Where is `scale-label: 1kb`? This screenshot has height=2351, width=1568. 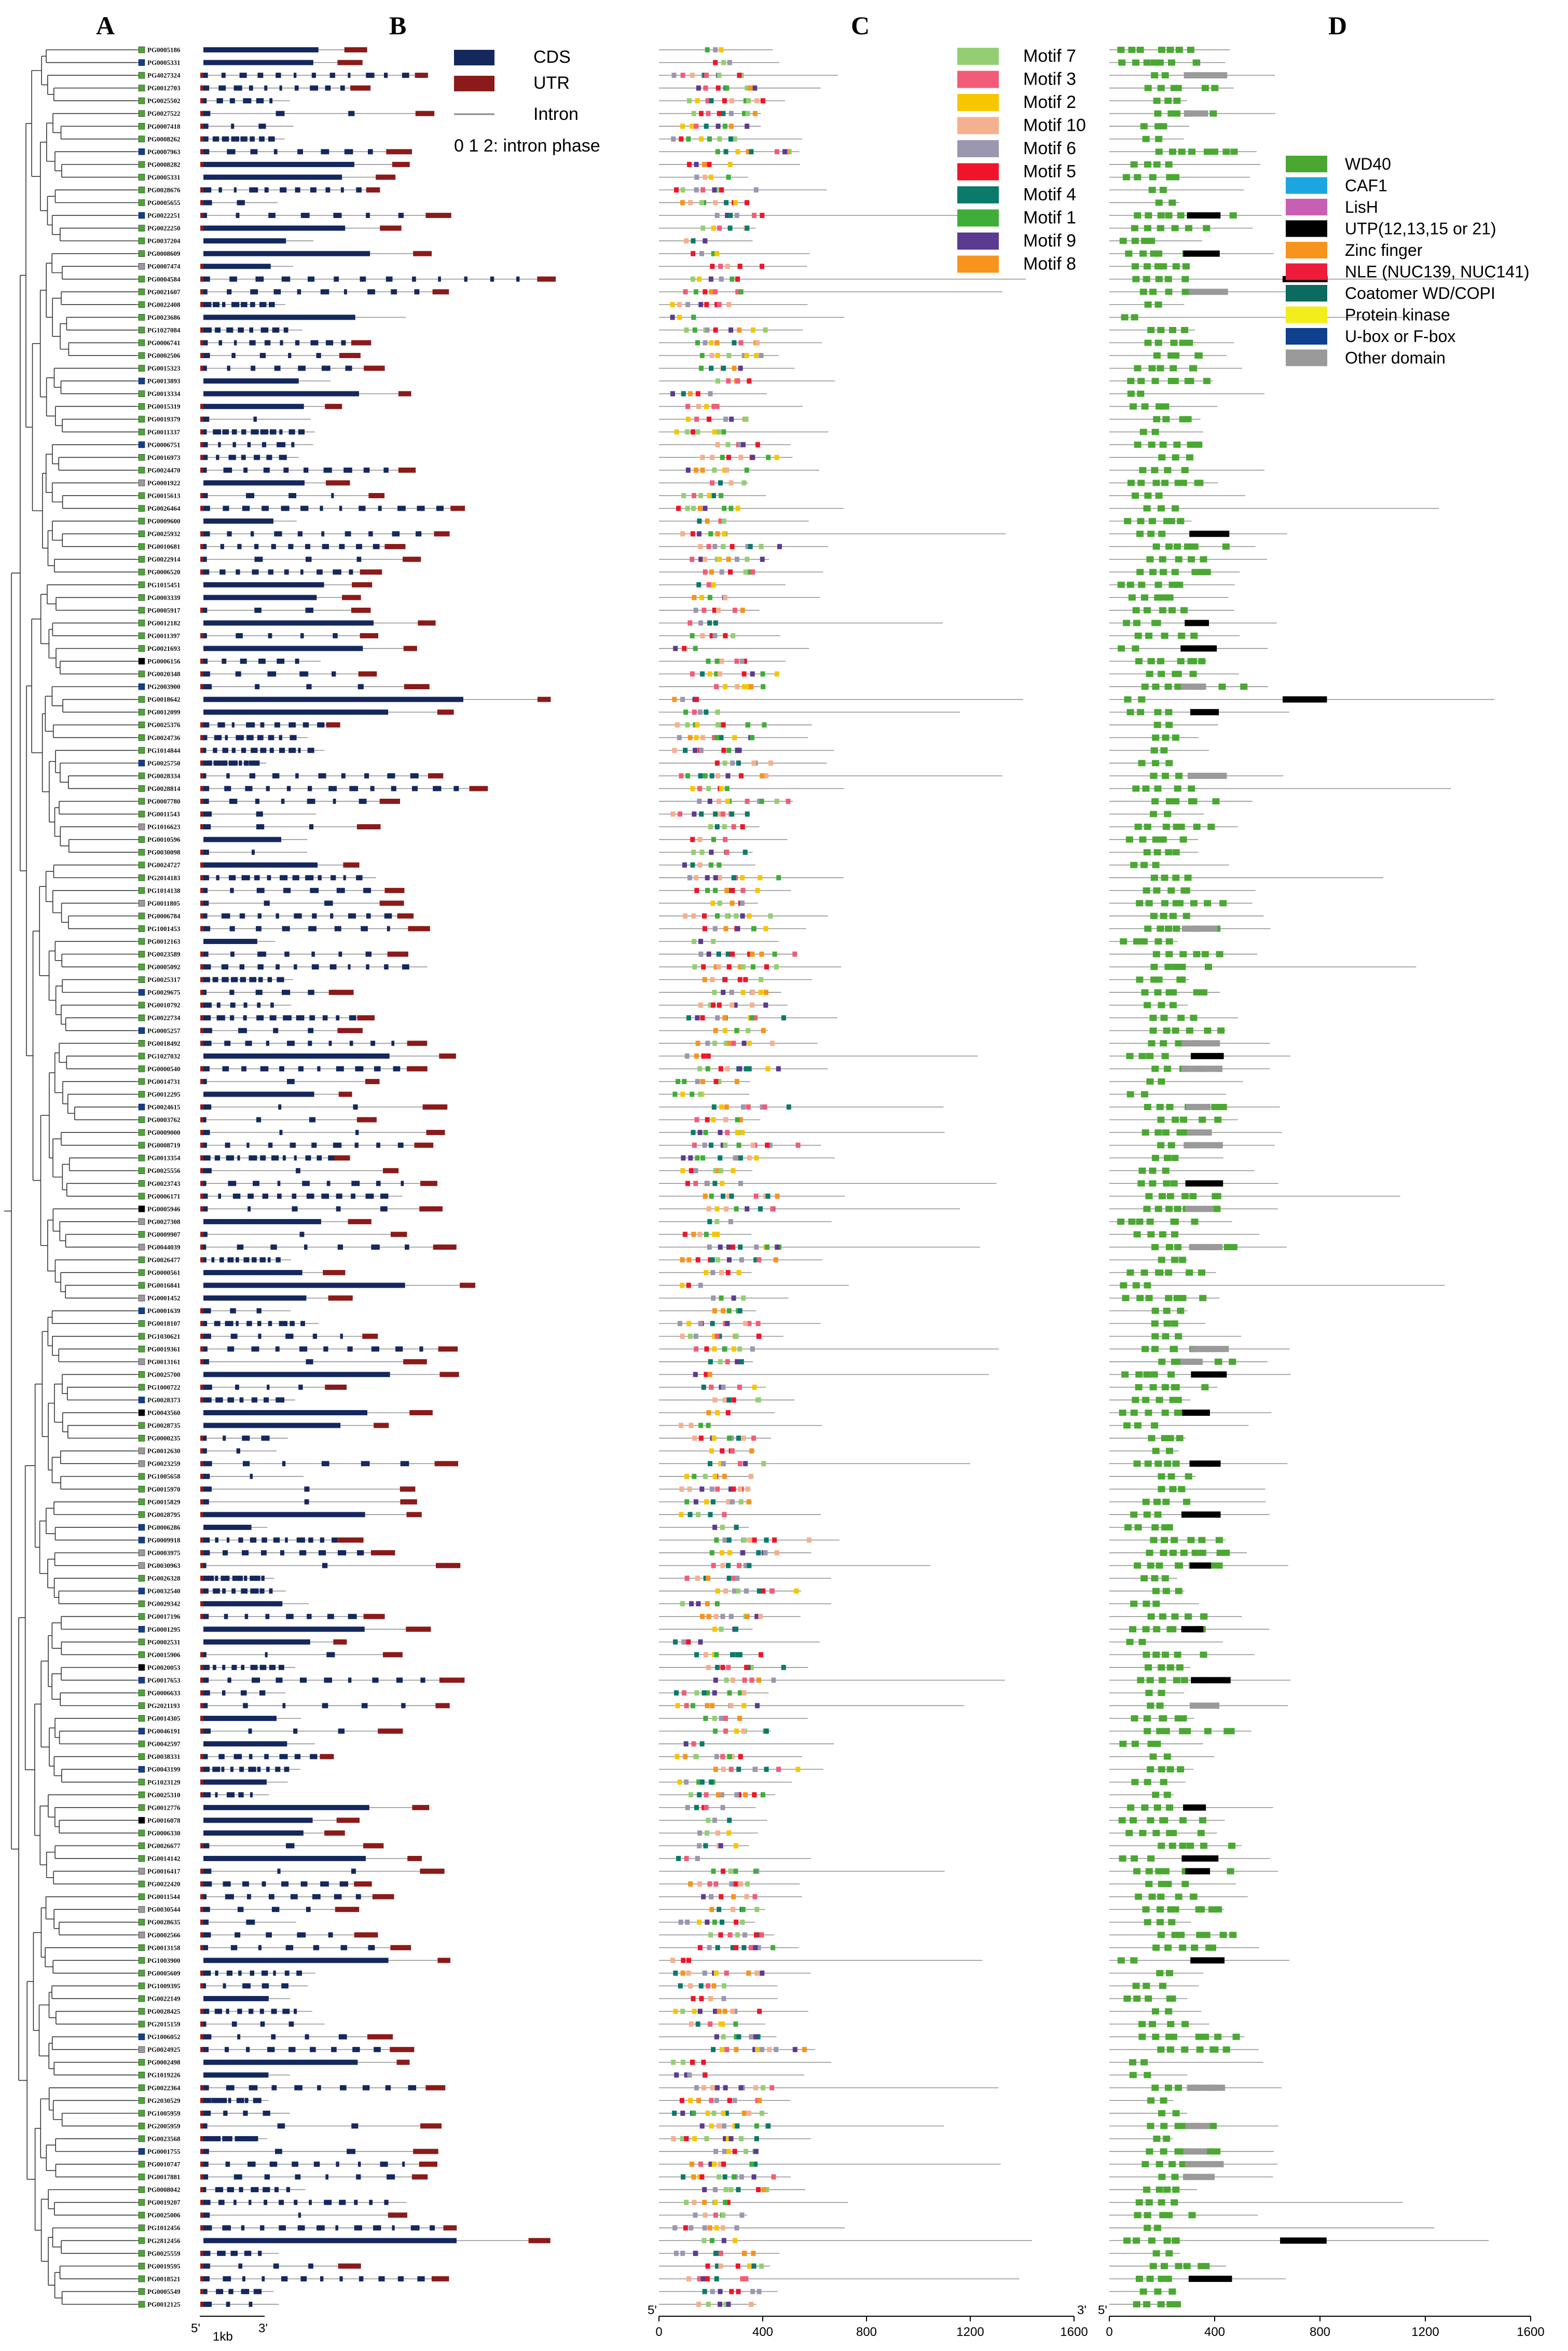
scale-label: 1kb is located at coordinates (223, 2337).